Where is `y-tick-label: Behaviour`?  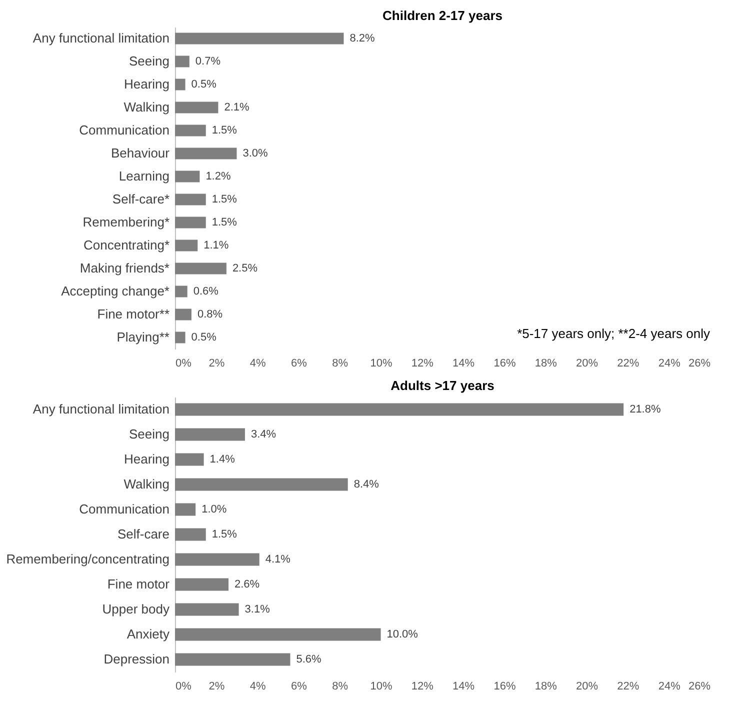
y-tick-label: Behaviour is located at coordinates (140, 153).